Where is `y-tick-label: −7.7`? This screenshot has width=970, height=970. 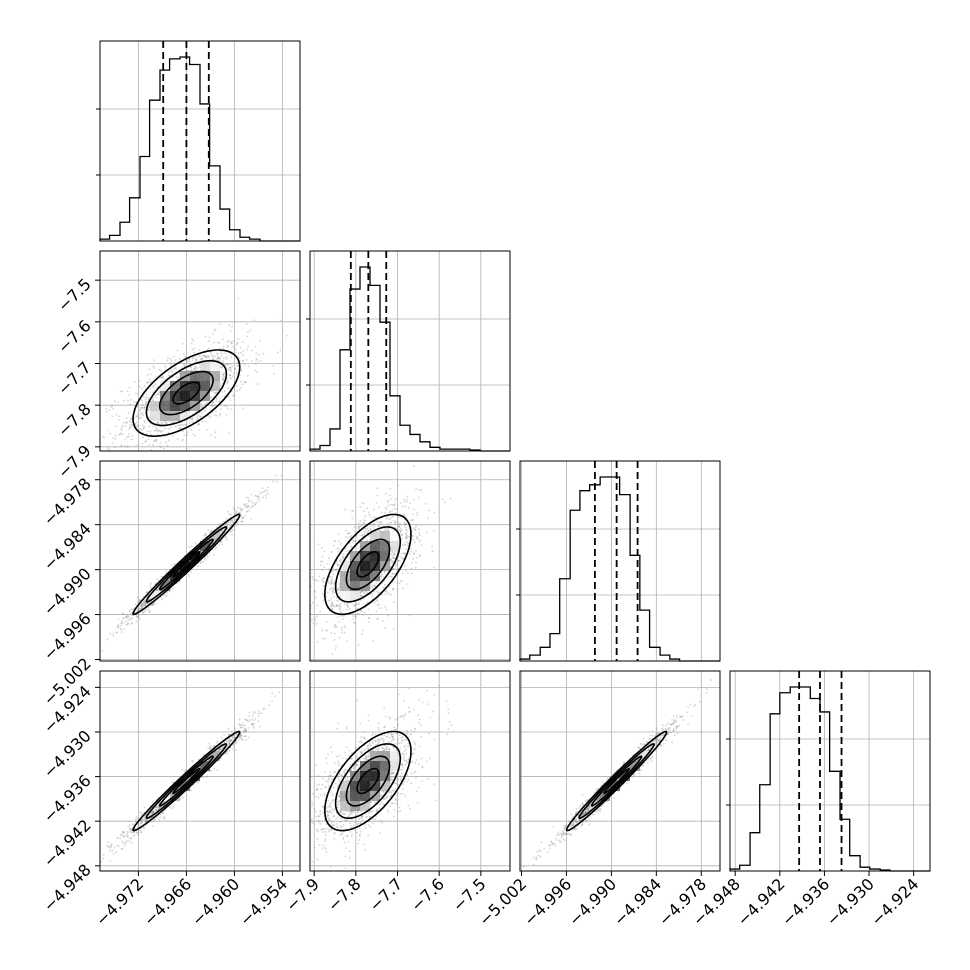 y-tick-label: −7.7 is located at coordinates (74, 378).